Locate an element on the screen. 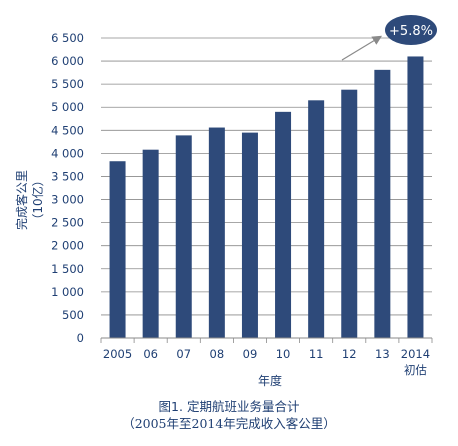 The image size is (458, 446). x-axis-title: 年度 is located at coordinates (270, 380).